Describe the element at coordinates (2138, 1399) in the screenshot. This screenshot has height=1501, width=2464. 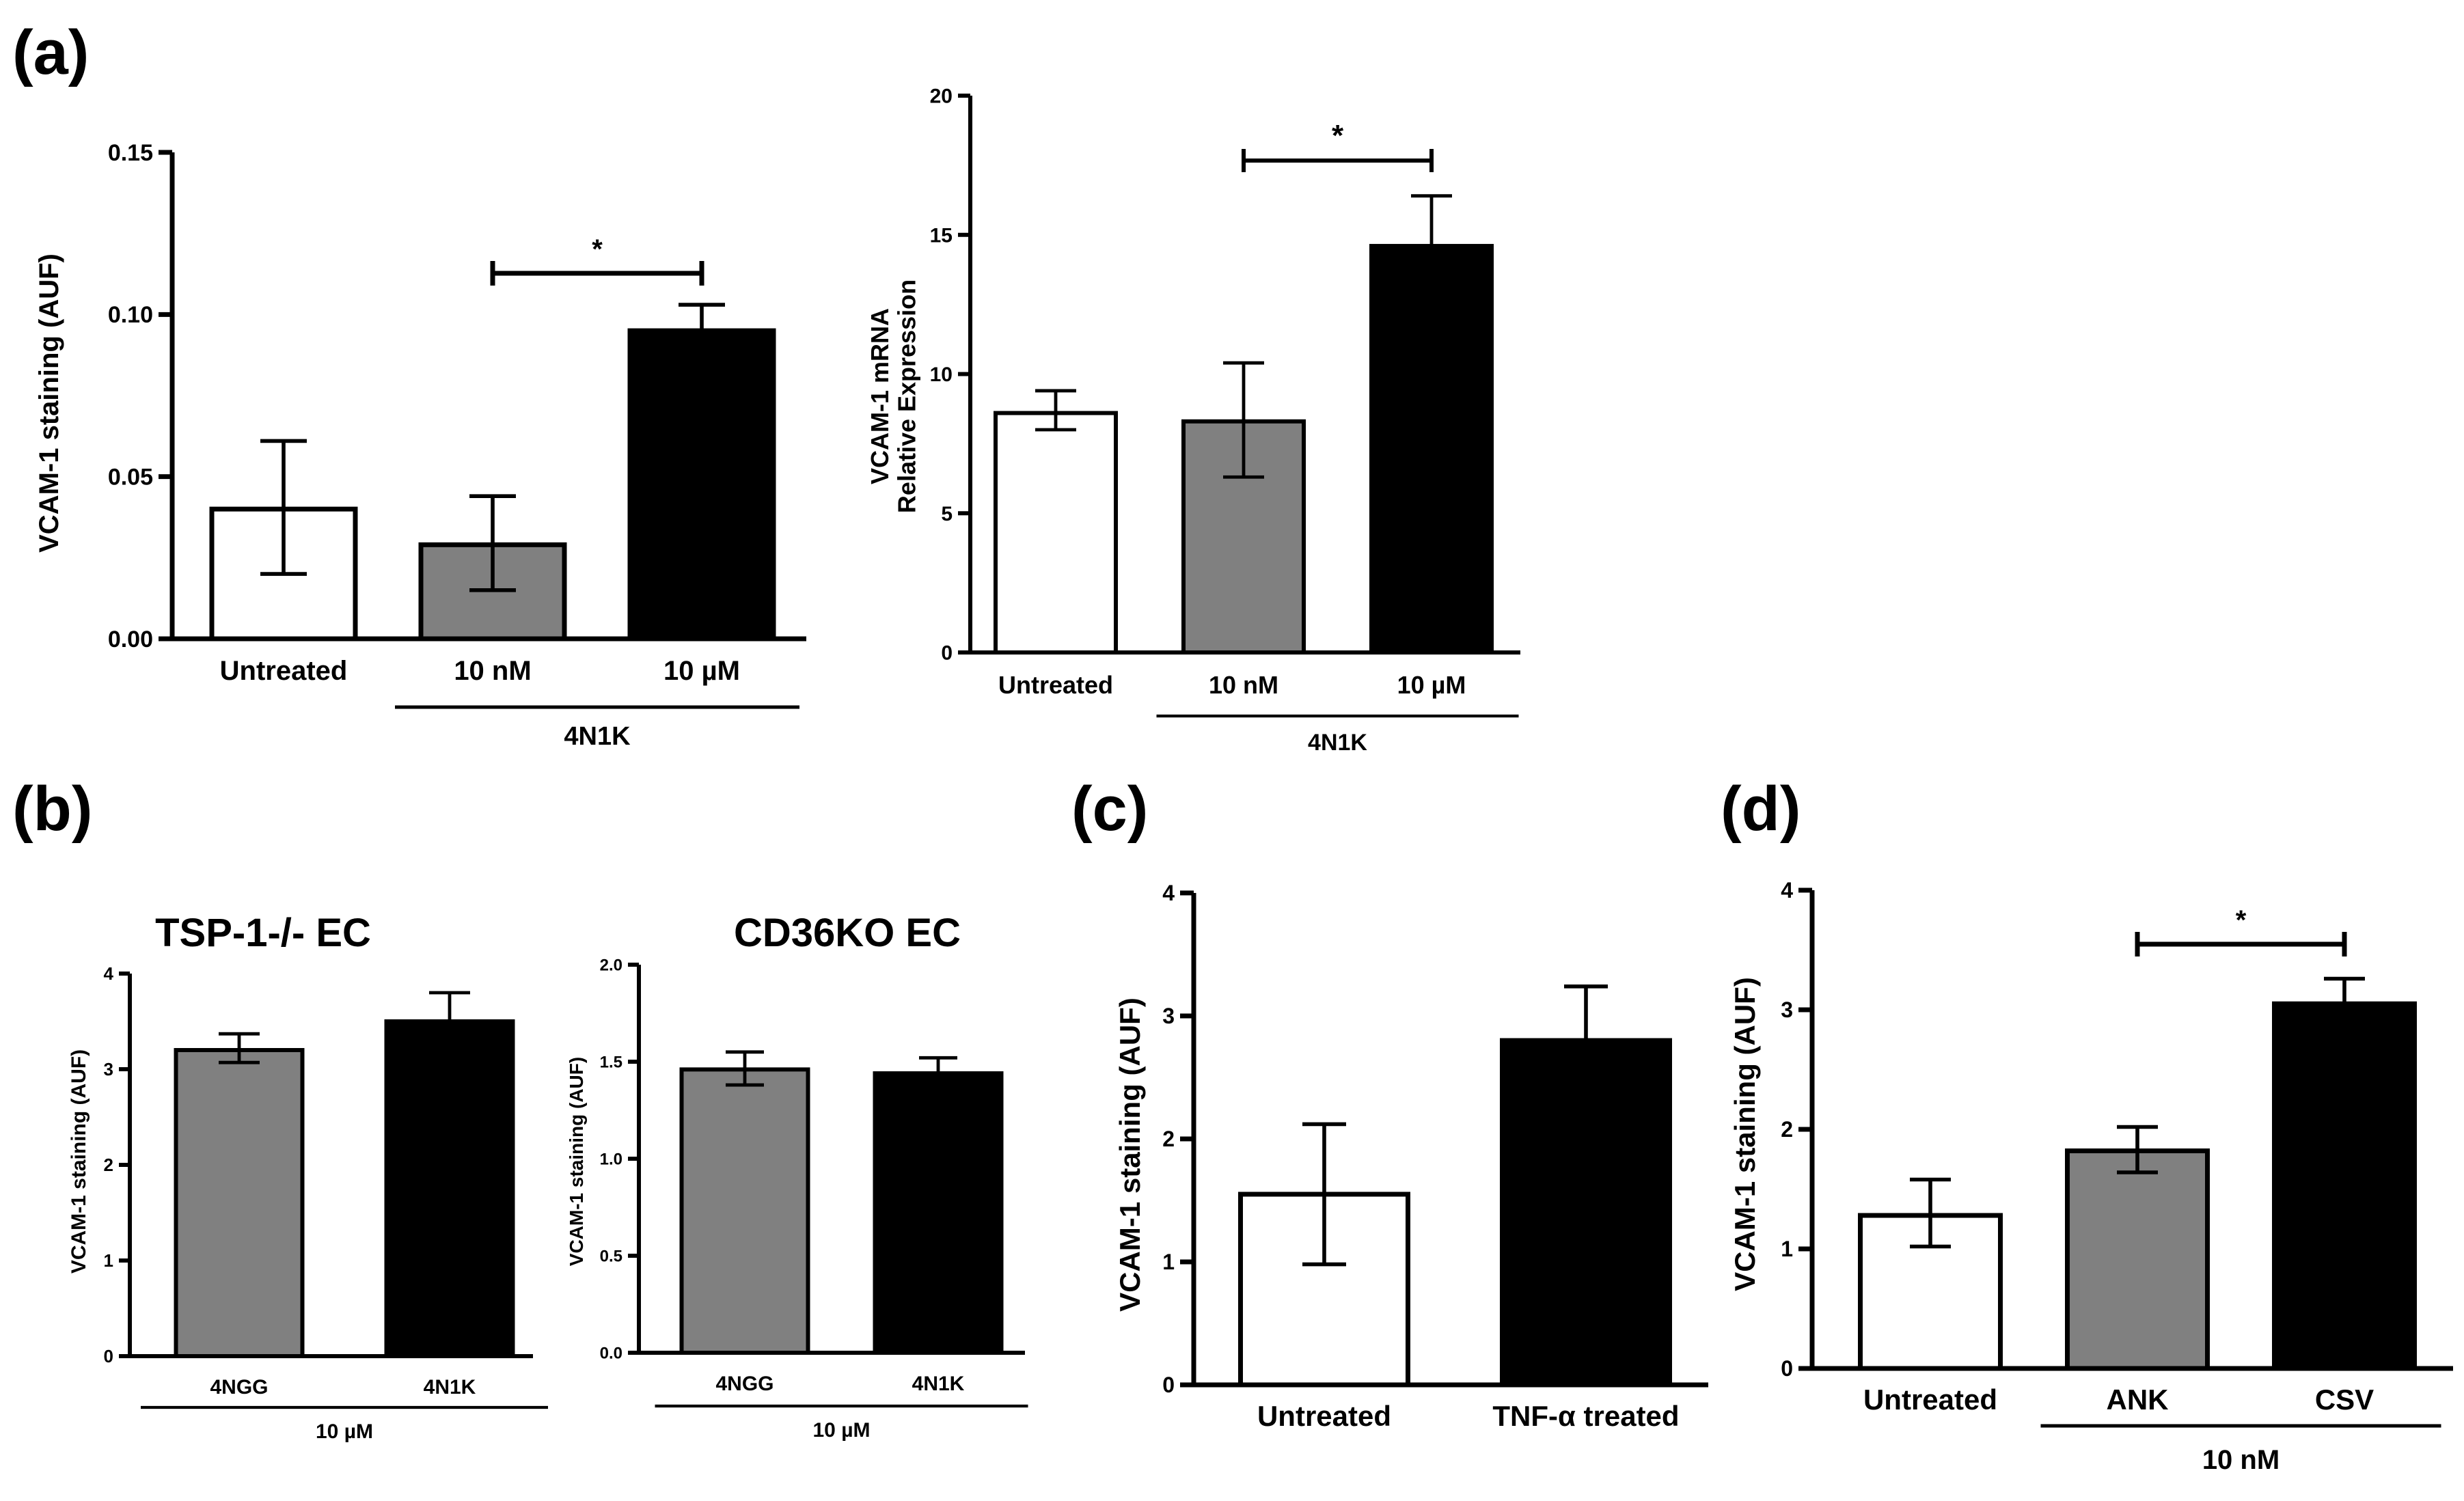
I see `category-label: ANK` at that location.